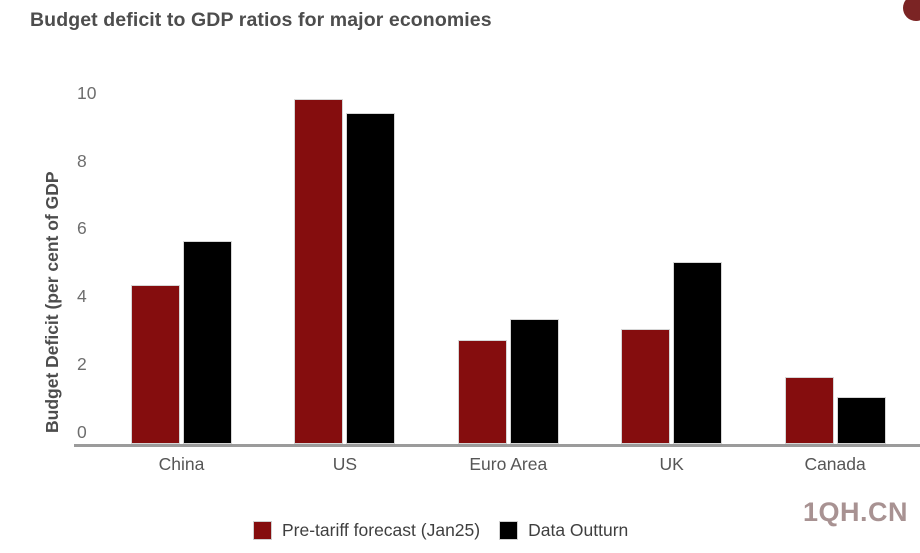 The height and width of the screenshot is (553, 920). I want to click on x-axis-label-canada: Canada, so click(835, 464).